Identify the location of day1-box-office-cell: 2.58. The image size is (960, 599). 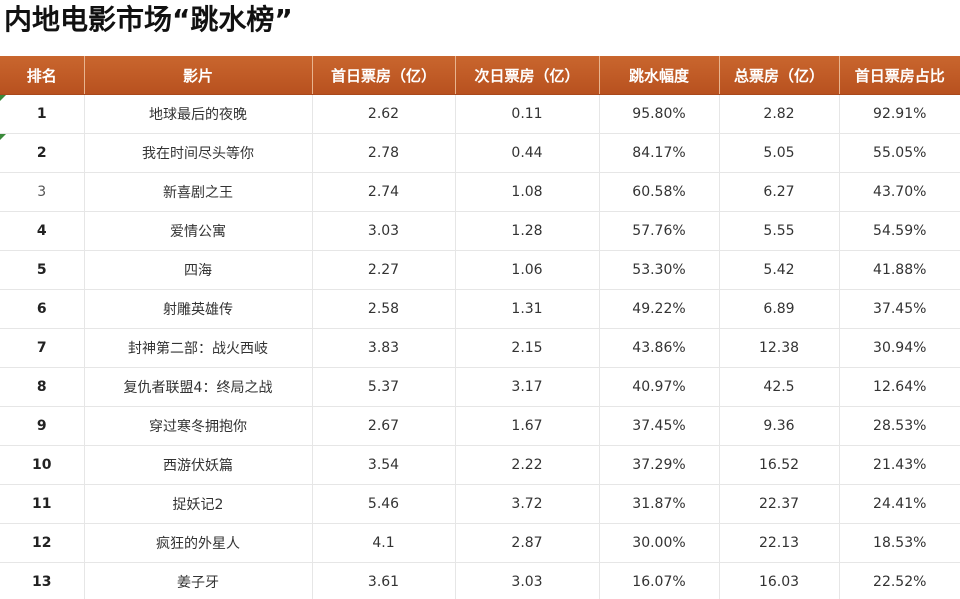
(384, 309).